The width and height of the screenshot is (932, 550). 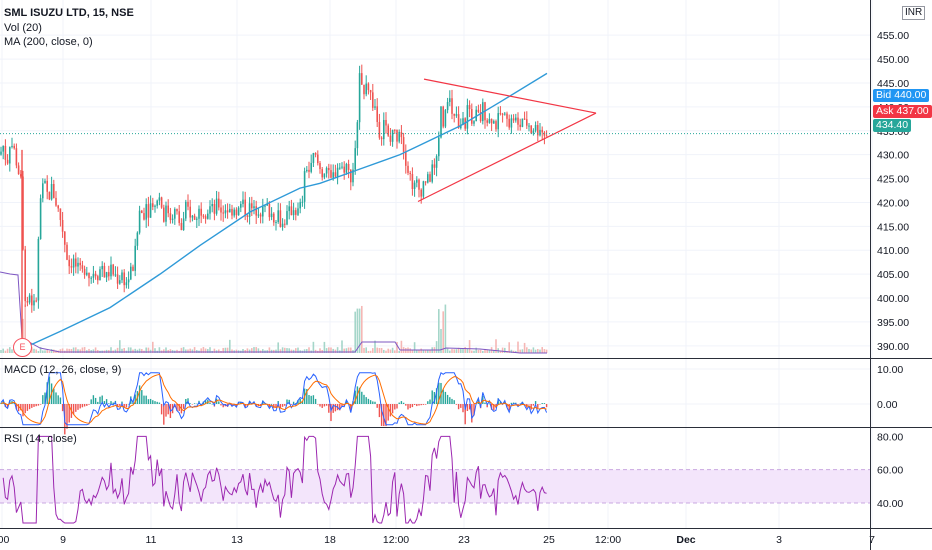 What do you see at coordinates (62, 370) in the screenshot?
I see `macd-legend: MACD (12, 26, close, 9)` at bounding box center [62, 370].